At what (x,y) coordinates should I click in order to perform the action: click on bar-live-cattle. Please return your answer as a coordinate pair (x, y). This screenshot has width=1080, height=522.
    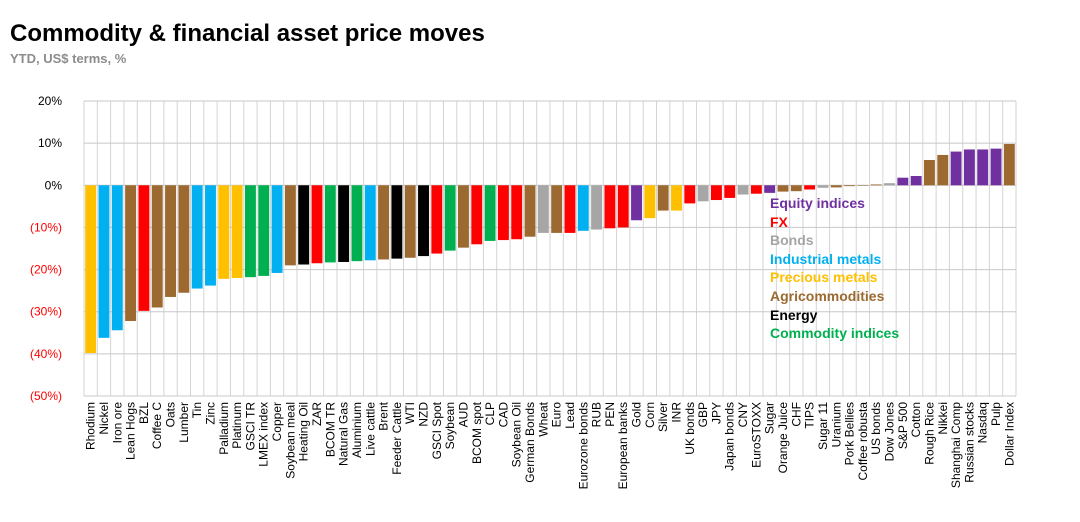
    Looking at the image, I should click on (370, 223).